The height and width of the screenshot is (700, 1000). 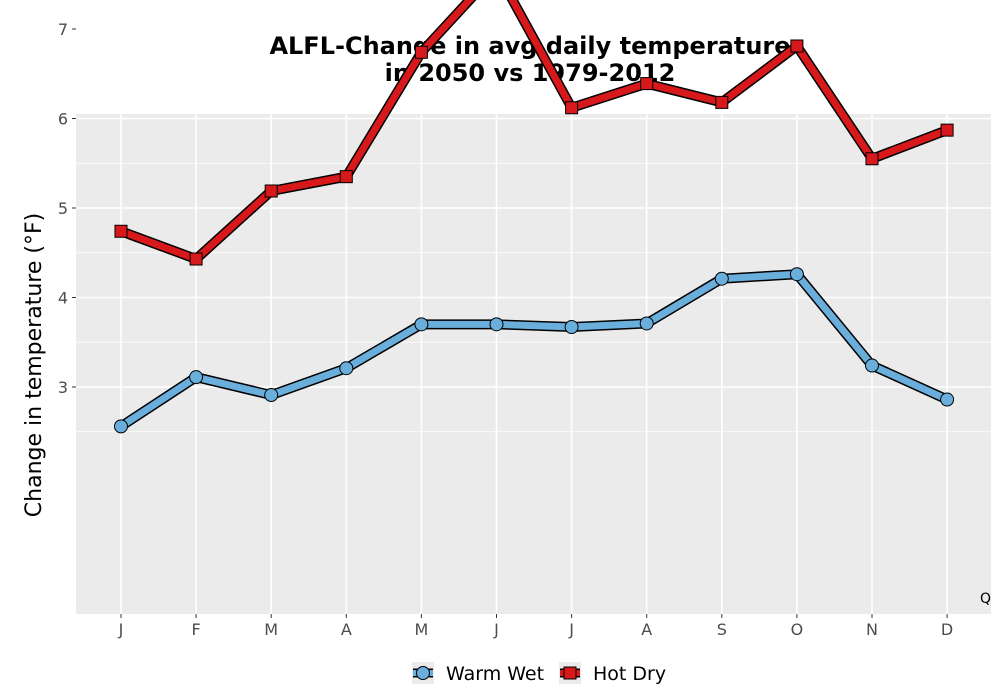 I want to click on y-axis-title: Change in temperature (°F), so click(x=34, y=365).